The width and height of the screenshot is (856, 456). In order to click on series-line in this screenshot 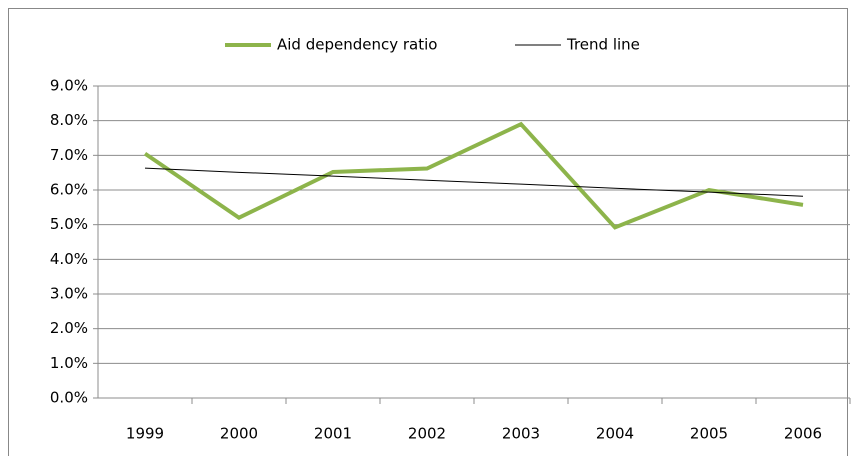, I will do `click(474, 182)`.